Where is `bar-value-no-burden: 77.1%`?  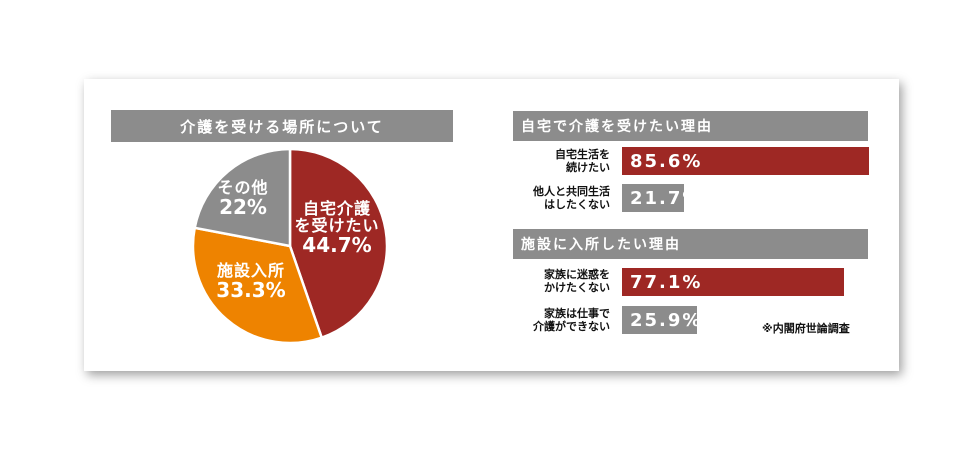
bar-value-no-burden: 77.1% is located at coordinates (666, 282).